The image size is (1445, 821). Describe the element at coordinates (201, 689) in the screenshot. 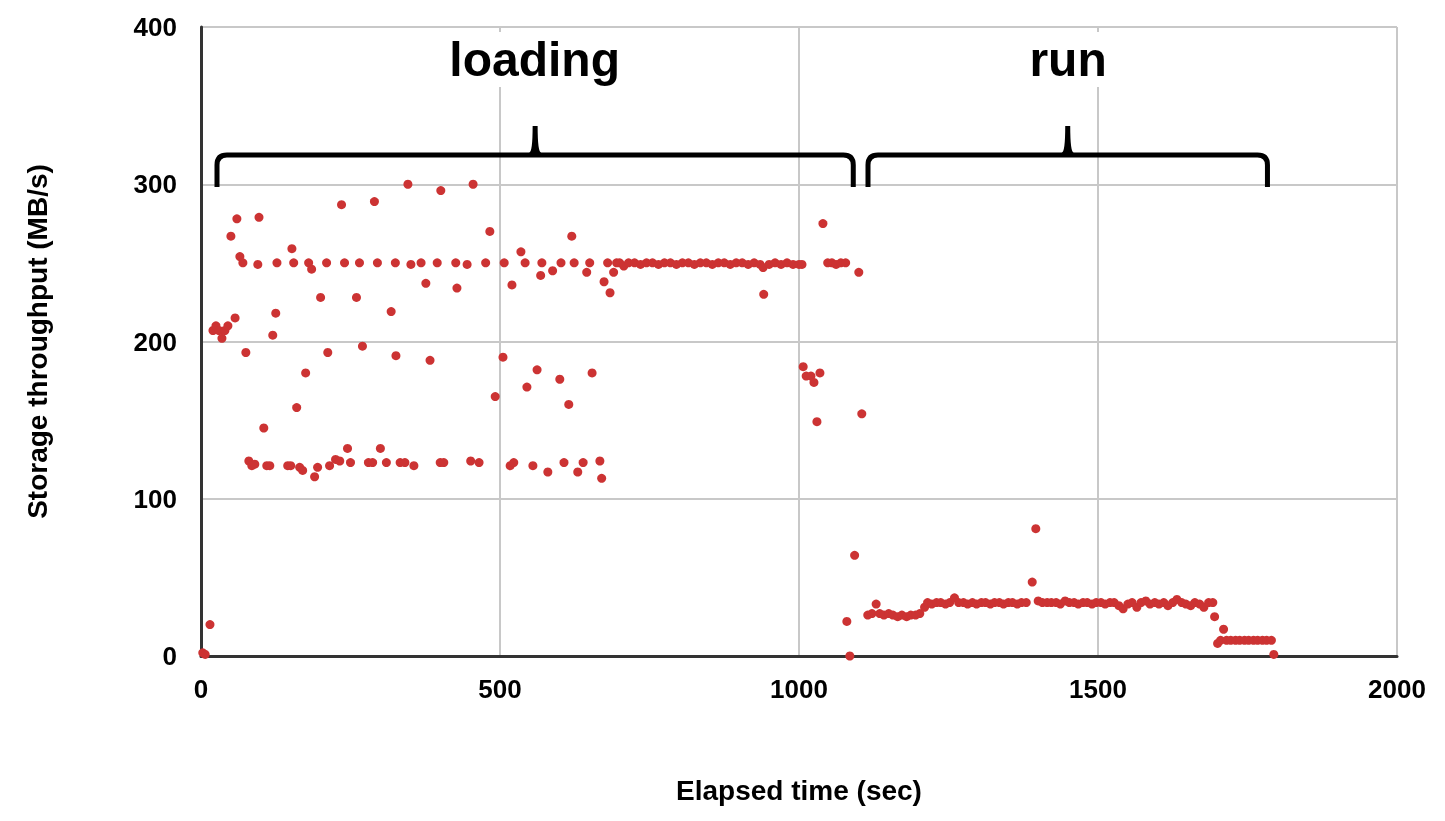

I see `x-tick-label: 0` at that location.